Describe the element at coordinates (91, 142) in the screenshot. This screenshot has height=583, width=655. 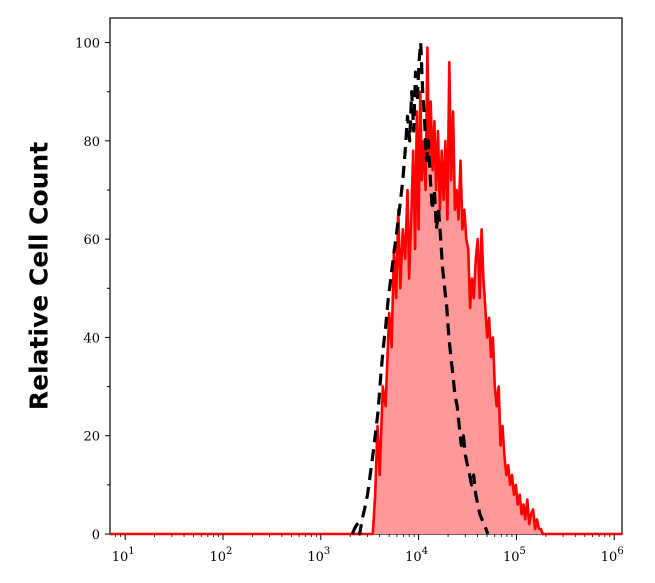
I see `y-tick-label: 80` at that location.